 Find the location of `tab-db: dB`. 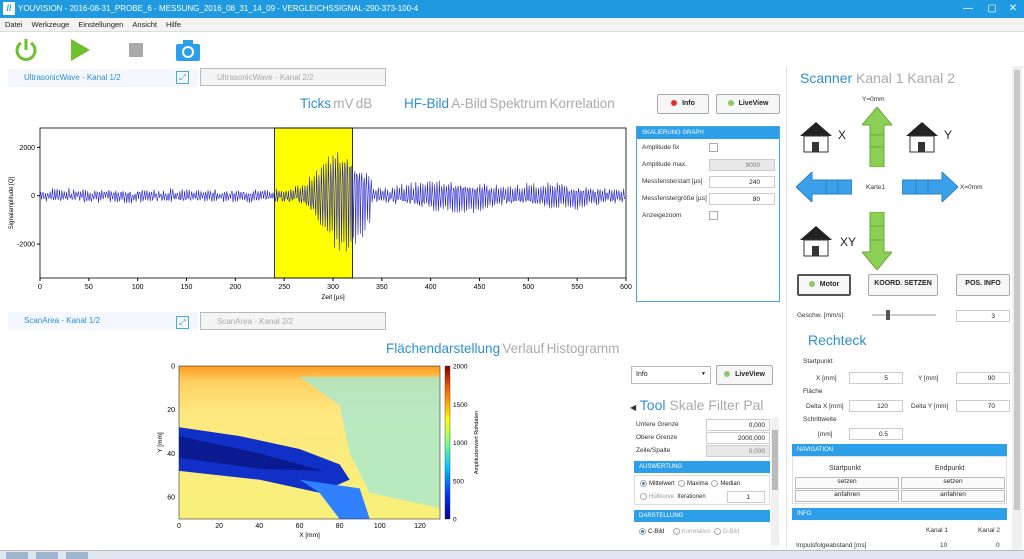

tab-db: dB is located at coordinates (364, 103).